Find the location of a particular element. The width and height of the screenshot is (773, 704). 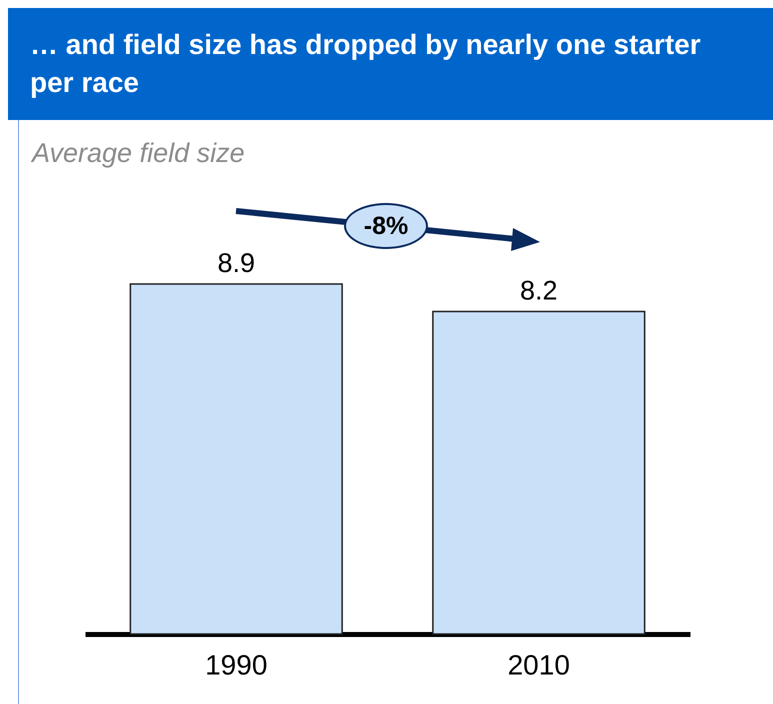

text: -8% is located at coordinates (386, 226).